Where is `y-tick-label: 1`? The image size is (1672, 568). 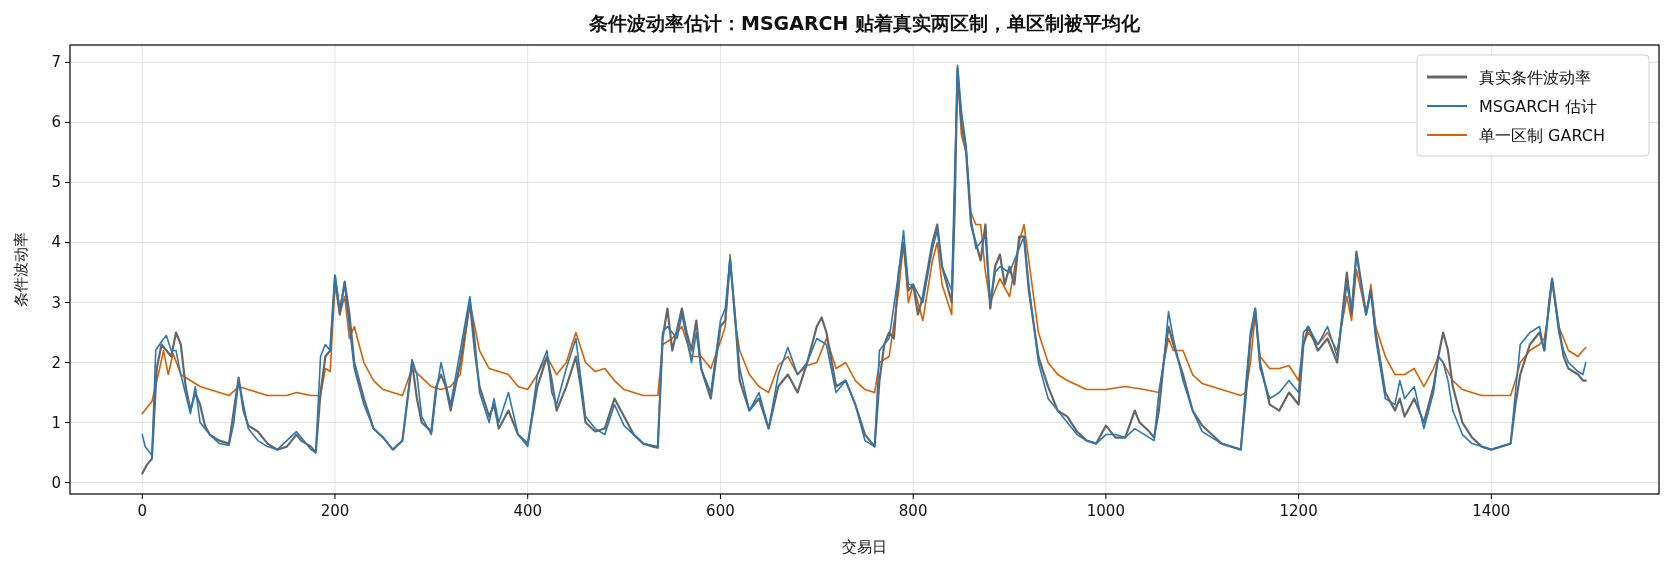 y-tick-label: 1 is located at coordinates (56, 422).